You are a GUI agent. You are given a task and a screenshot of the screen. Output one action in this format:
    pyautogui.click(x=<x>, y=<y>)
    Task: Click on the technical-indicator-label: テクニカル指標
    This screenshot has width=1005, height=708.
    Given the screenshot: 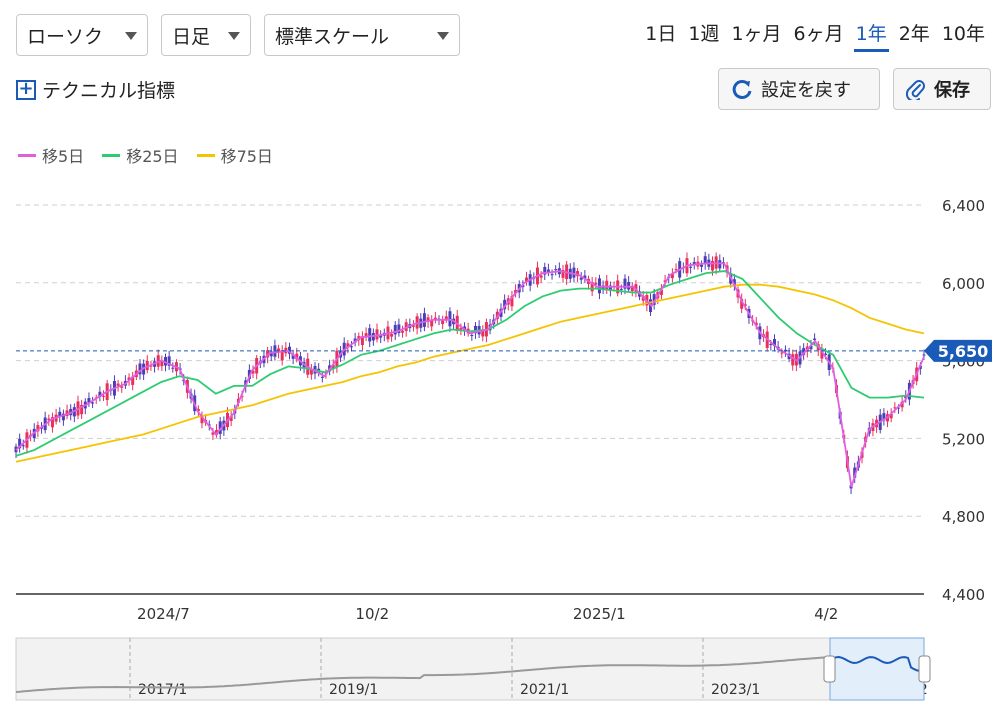 What is the action you would take?
    pyautogui.click(x=109, y=91)
    